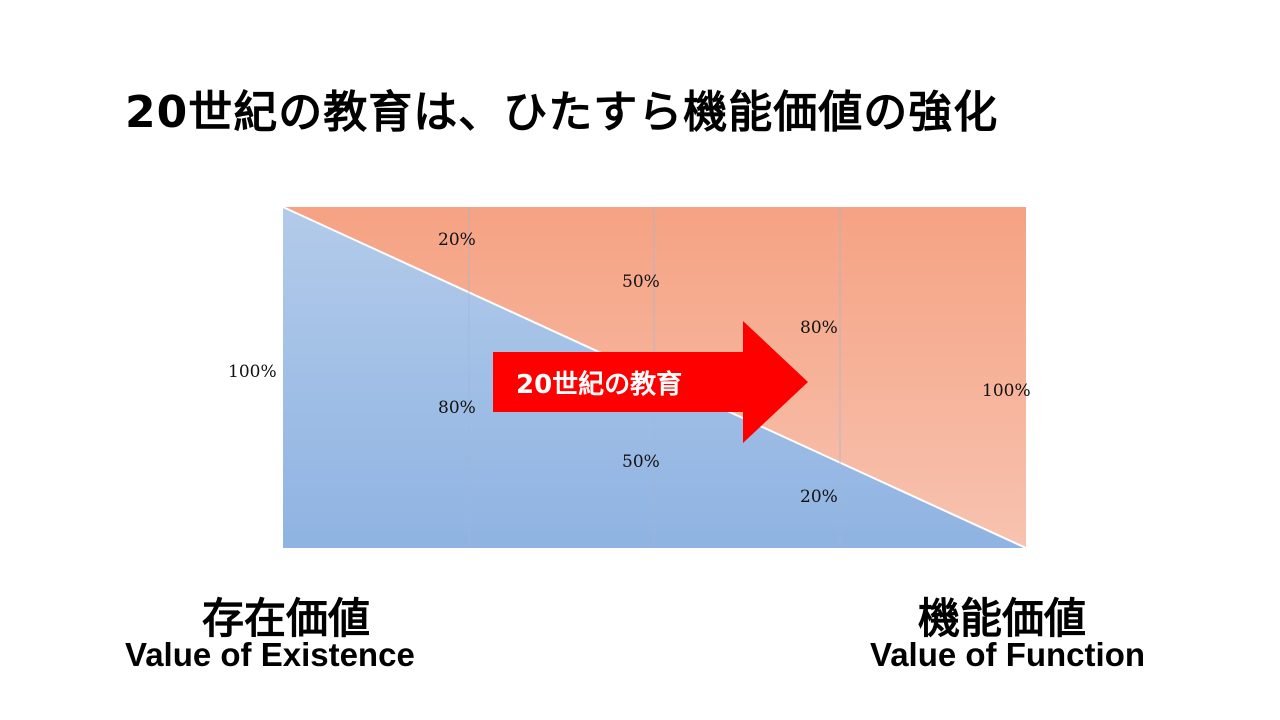 Image resolution: width=1280 pixels, height=720 pixels. I want to click on function-value-title-jp: 機能価値, so click(1002, 618).